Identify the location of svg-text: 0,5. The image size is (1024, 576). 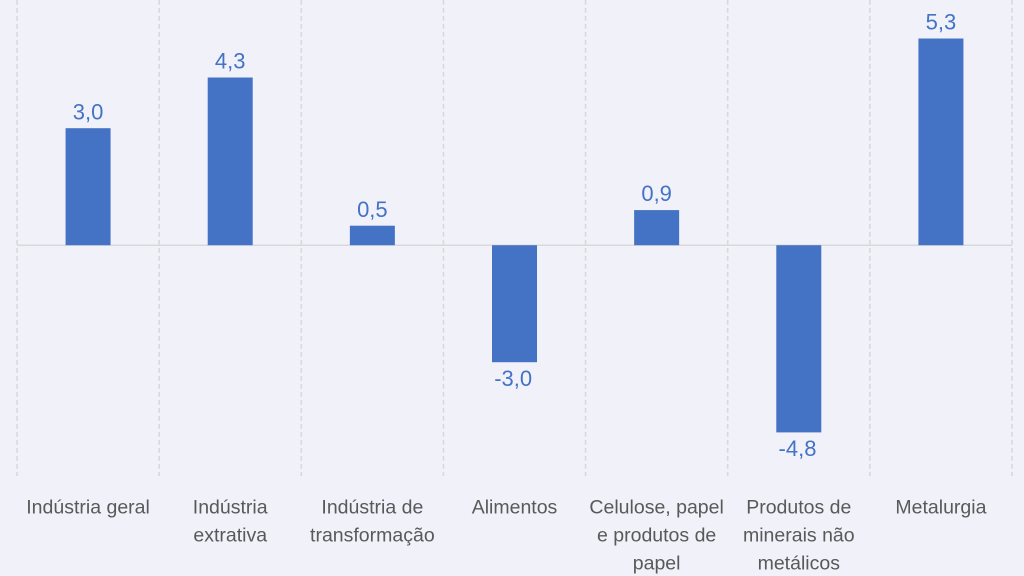
(372, 209).